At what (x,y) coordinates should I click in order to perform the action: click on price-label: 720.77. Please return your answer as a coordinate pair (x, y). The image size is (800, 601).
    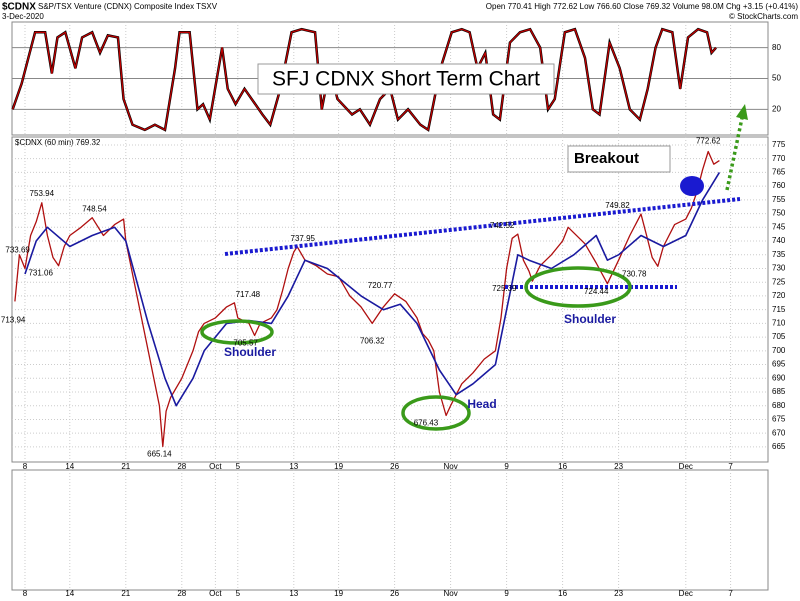
    Looking at the image, I should click on (380, 285).